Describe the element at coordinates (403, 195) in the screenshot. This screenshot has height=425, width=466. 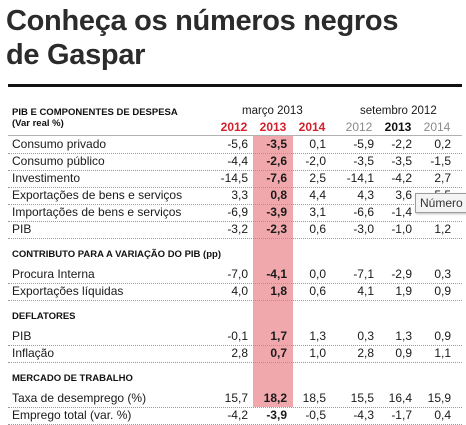
I see `row-value: 3,6` at that location.